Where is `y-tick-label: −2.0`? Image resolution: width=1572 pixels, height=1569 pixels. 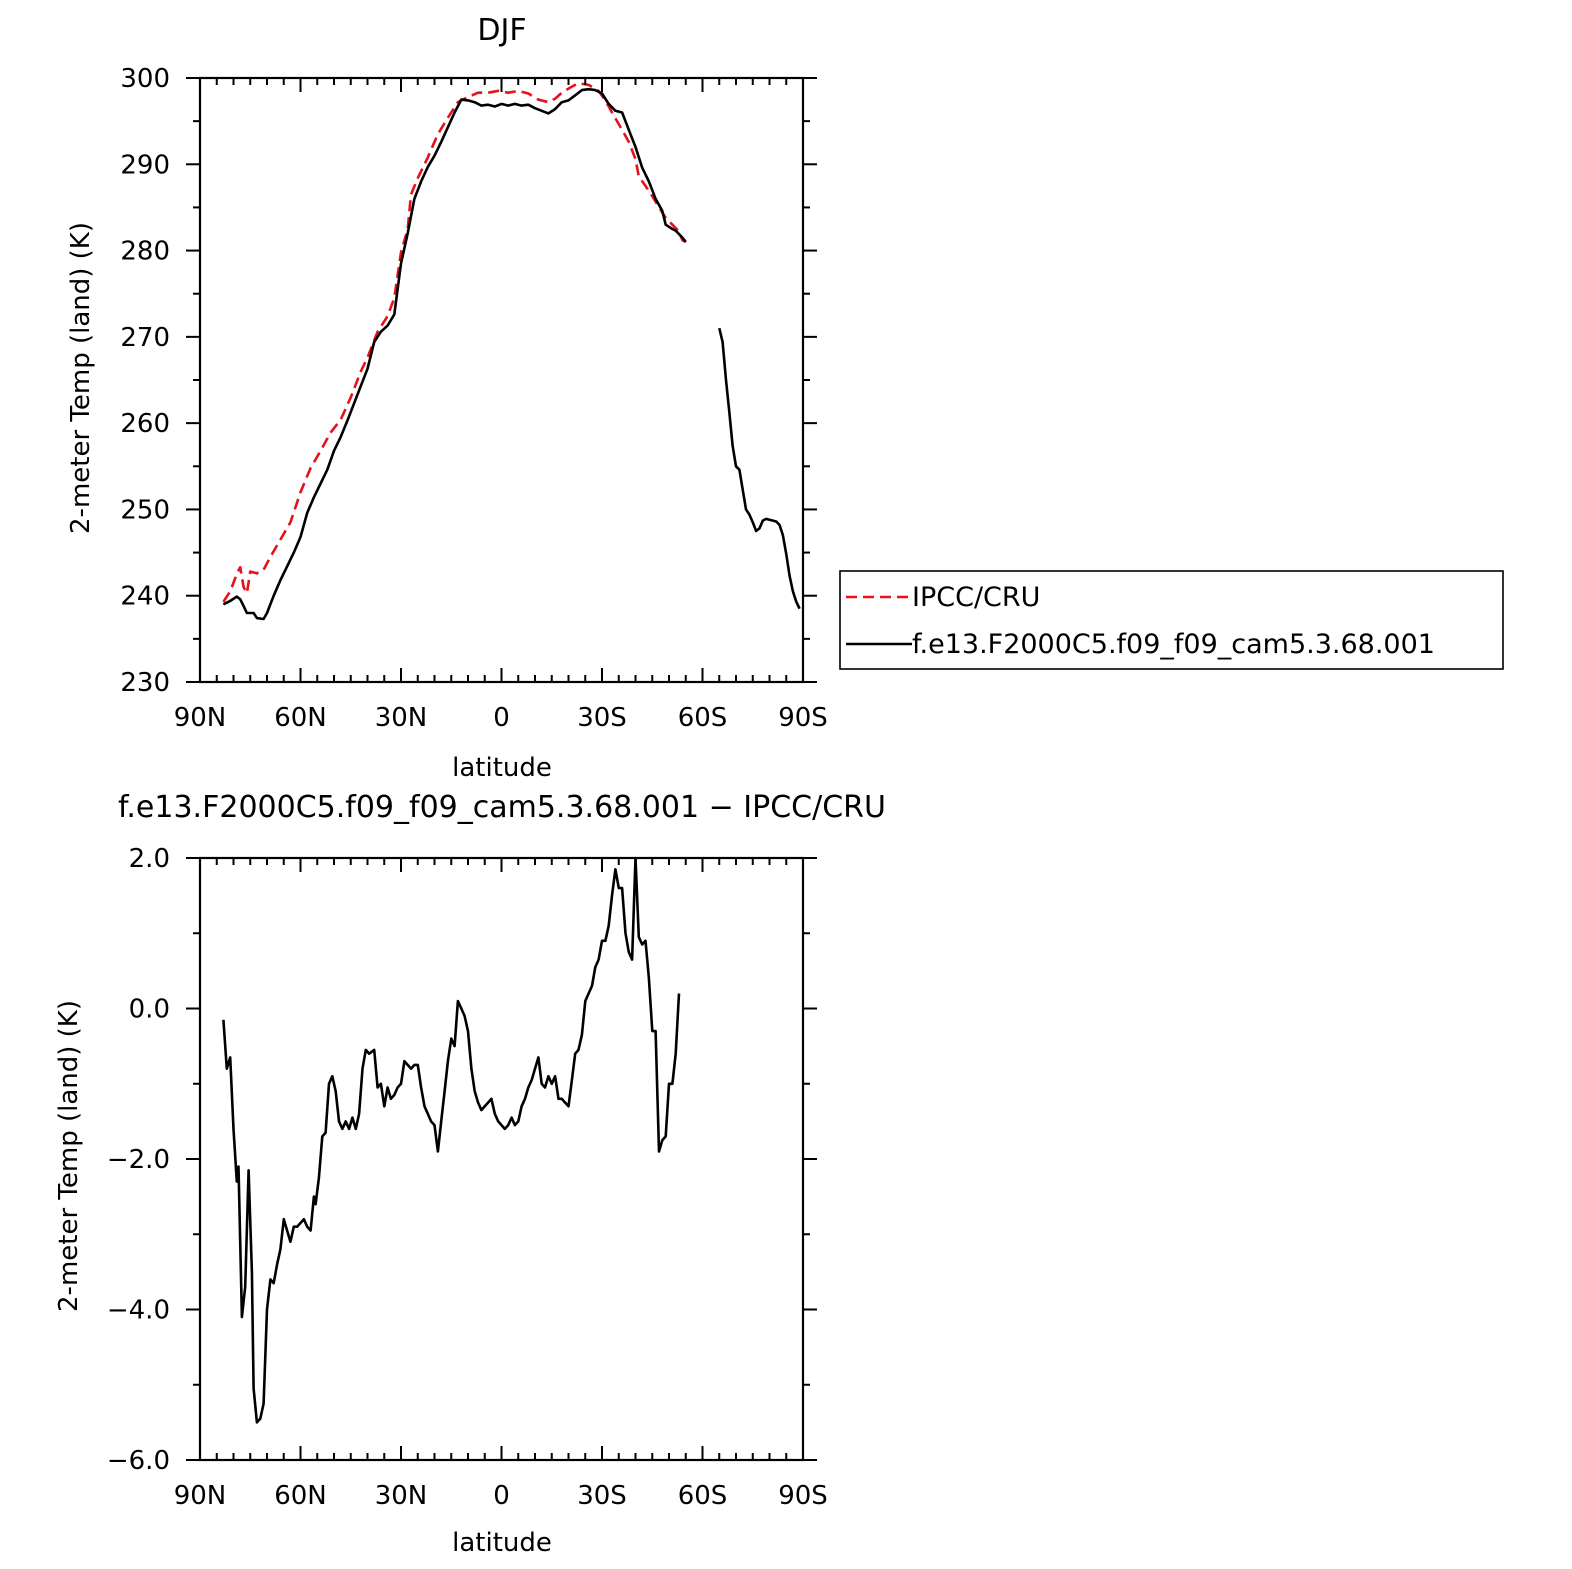
y-tick-label: −2.0 is located at coordinates (138, 1160).